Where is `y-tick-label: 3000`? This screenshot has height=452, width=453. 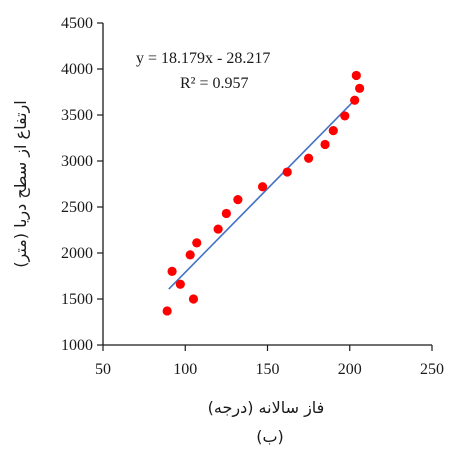 y-tick-label: 3000 is located at coordinates (77, 161).